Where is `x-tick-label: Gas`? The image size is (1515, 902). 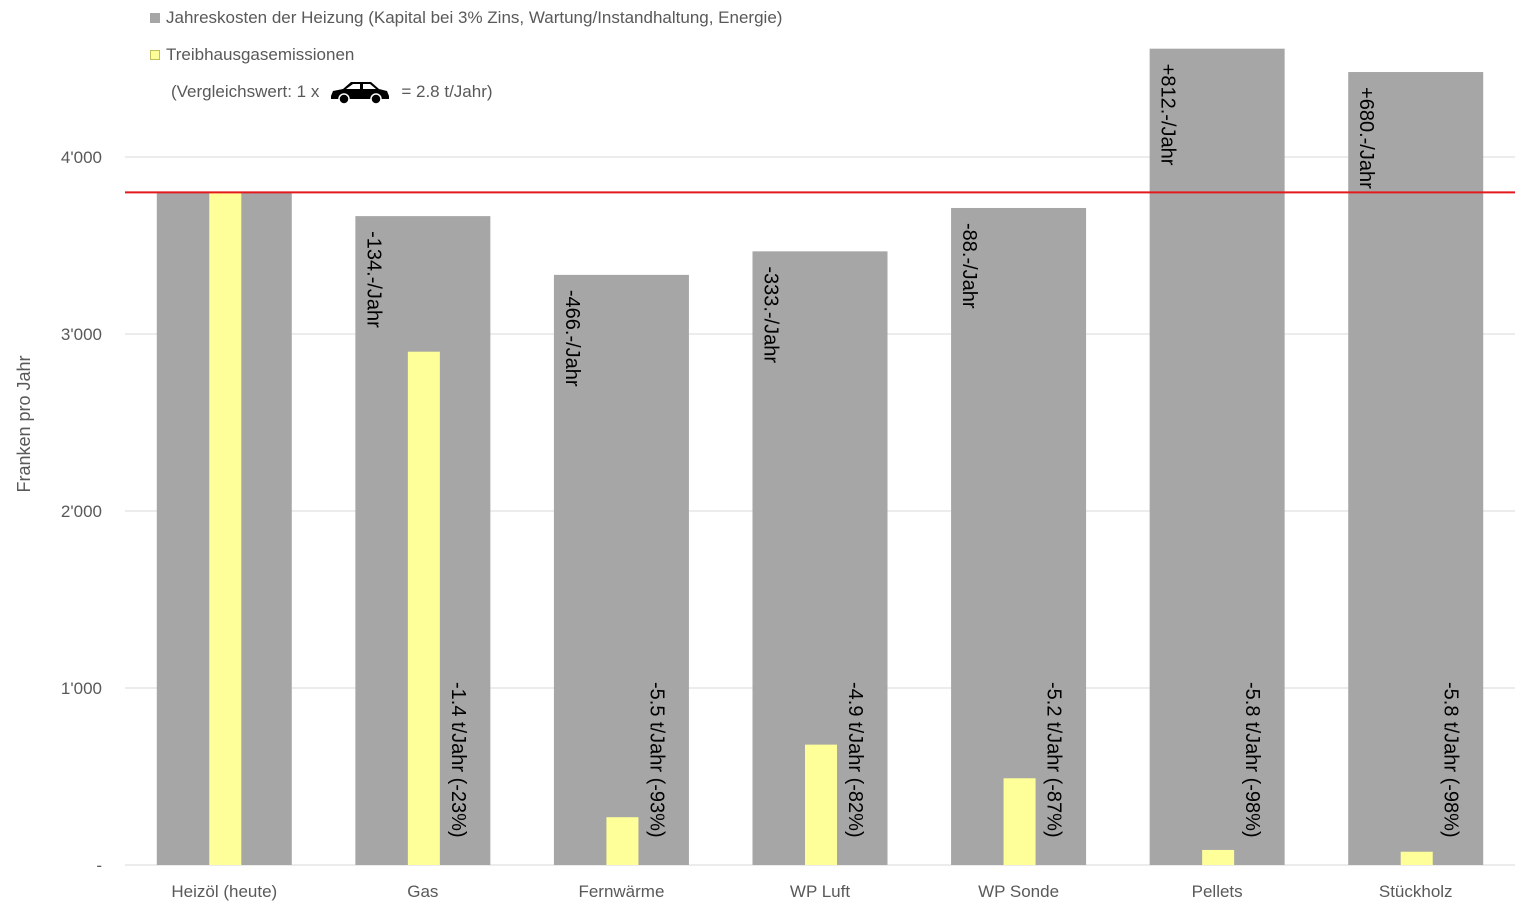
x-tick-label: Gas is located at coordinates (422, 891).